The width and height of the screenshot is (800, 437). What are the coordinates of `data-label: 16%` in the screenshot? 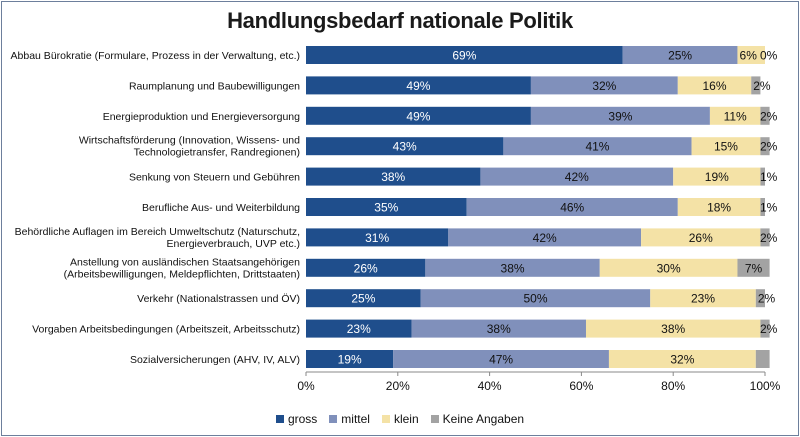 It's located at (714, 86).